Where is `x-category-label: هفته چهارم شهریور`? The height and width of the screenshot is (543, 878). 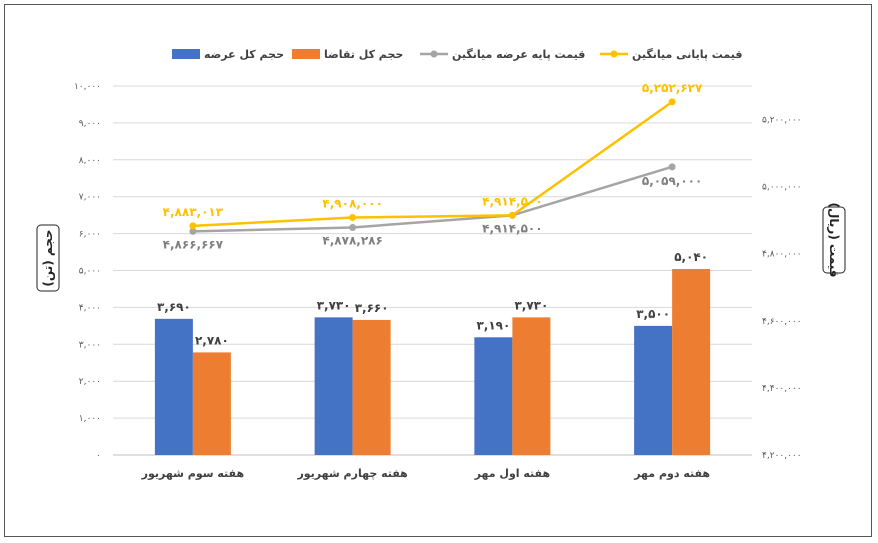 x-category-label: هفته چهارم شهریور is located at coordinates (351, 473).